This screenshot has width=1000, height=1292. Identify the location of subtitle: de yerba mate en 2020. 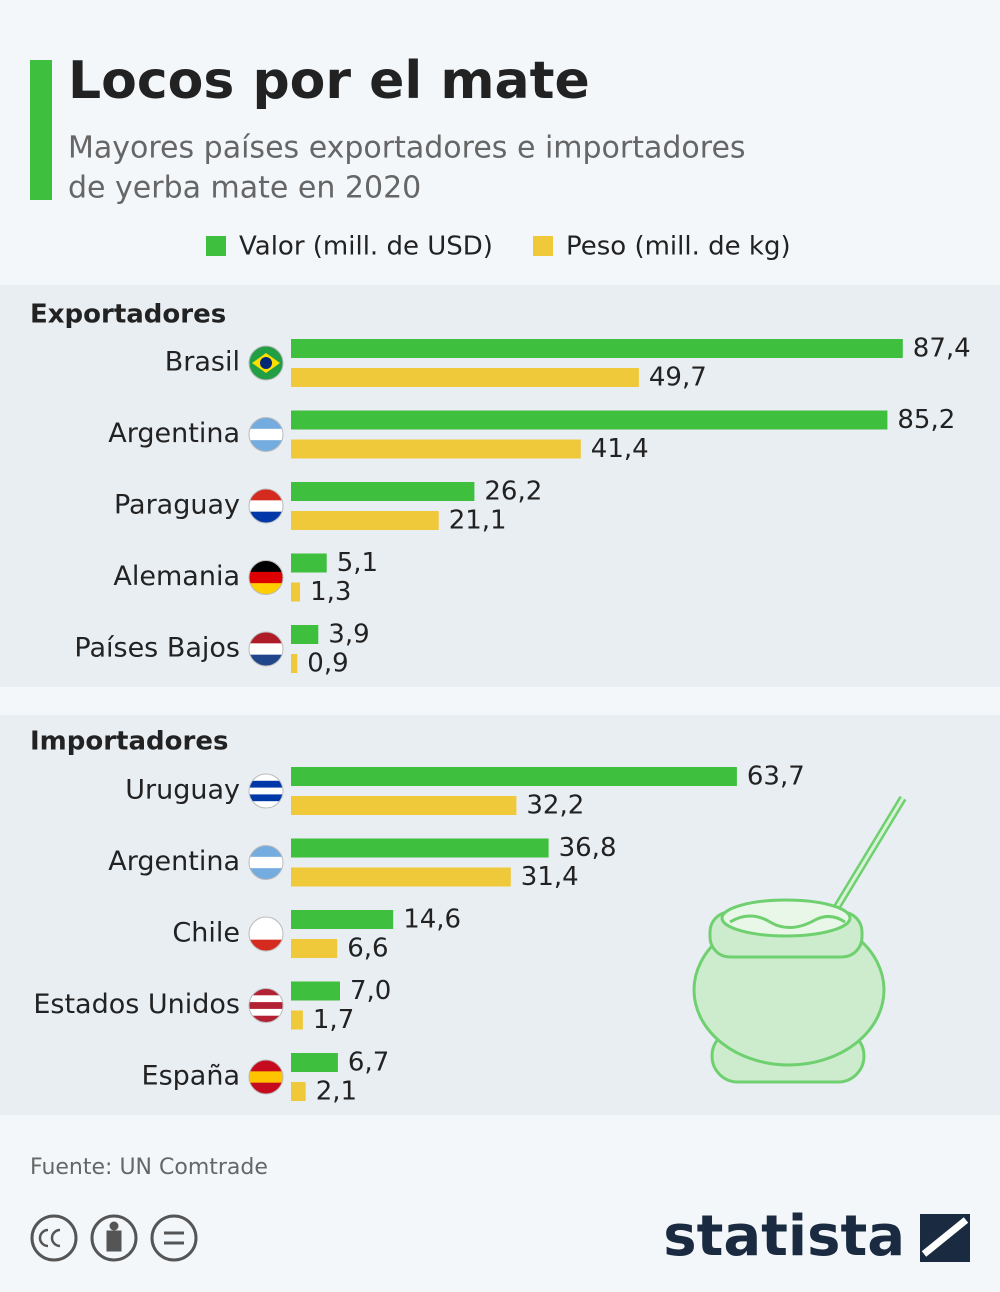
(244, 188).